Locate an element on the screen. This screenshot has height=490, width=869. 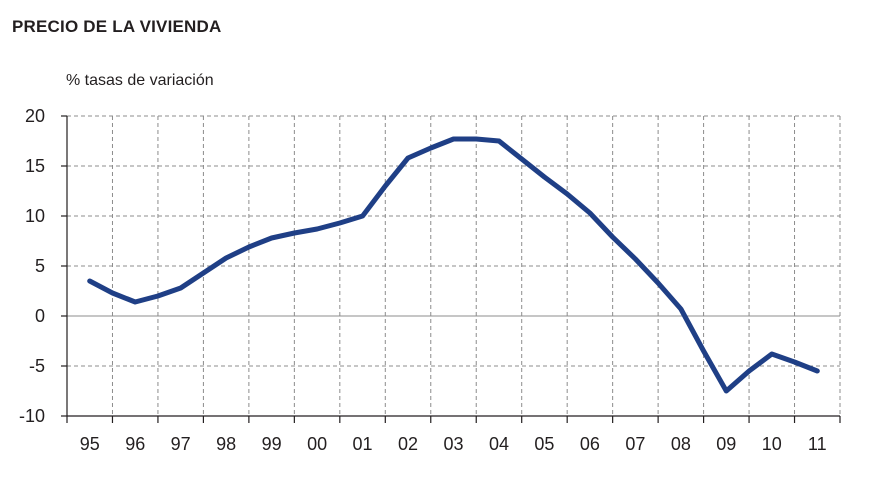
x-tick-label: 05 is located at coordinates (544, 444).